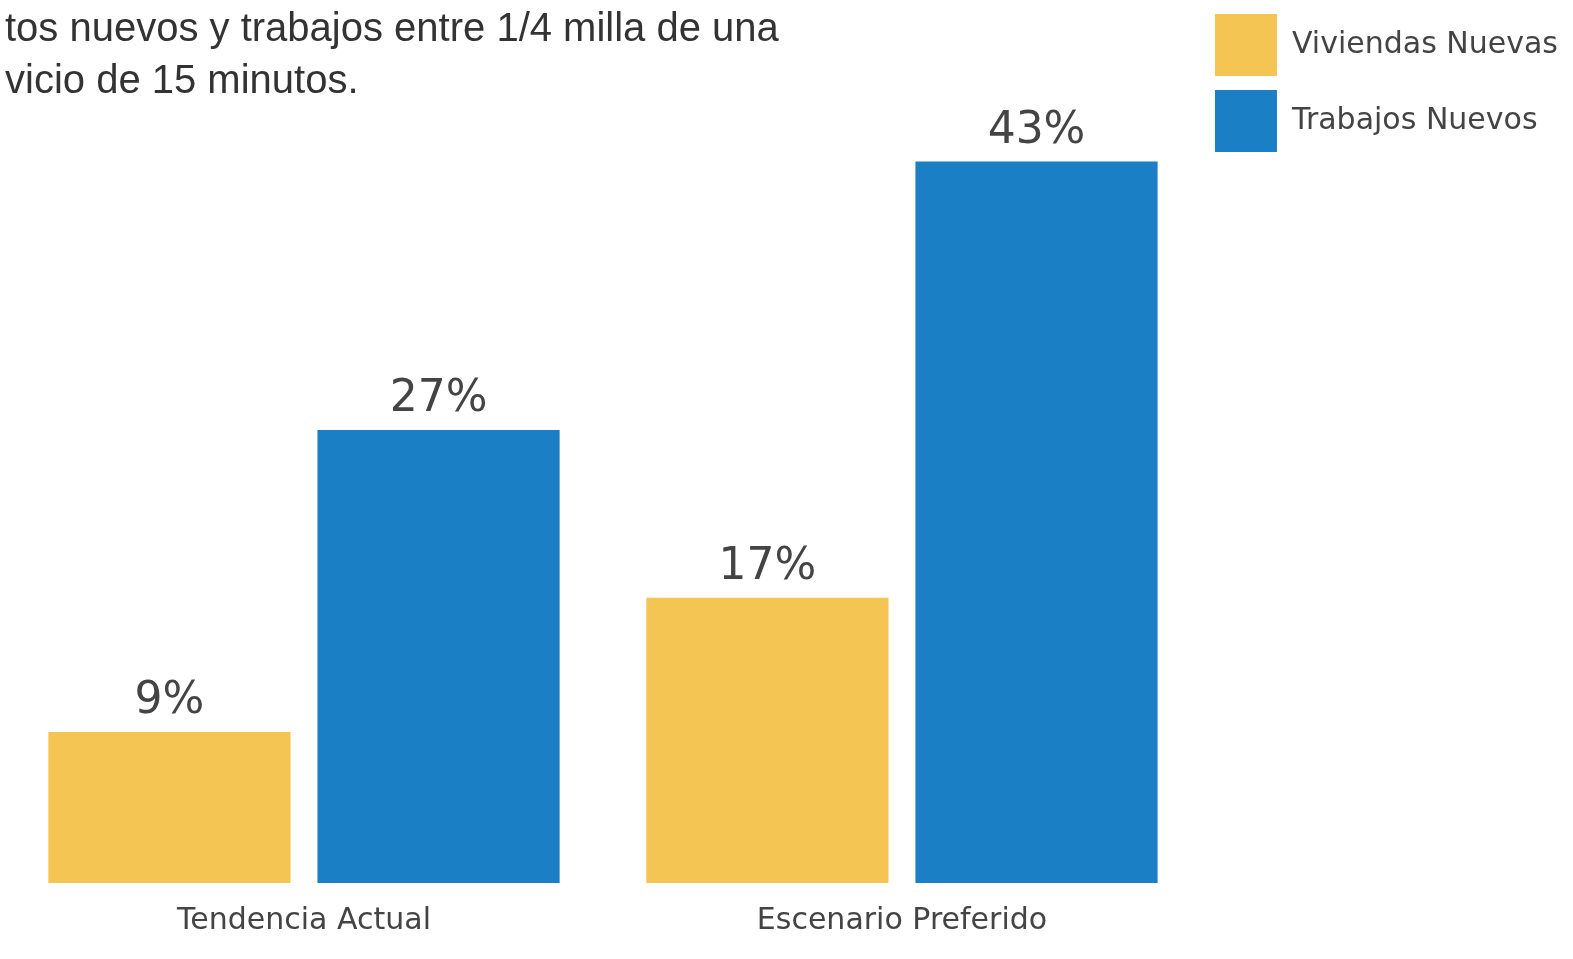  What do you see at coordinates (1036, 127) in the screenshot?
I see `data-label: 43%` at bounding box center [1036, 127].